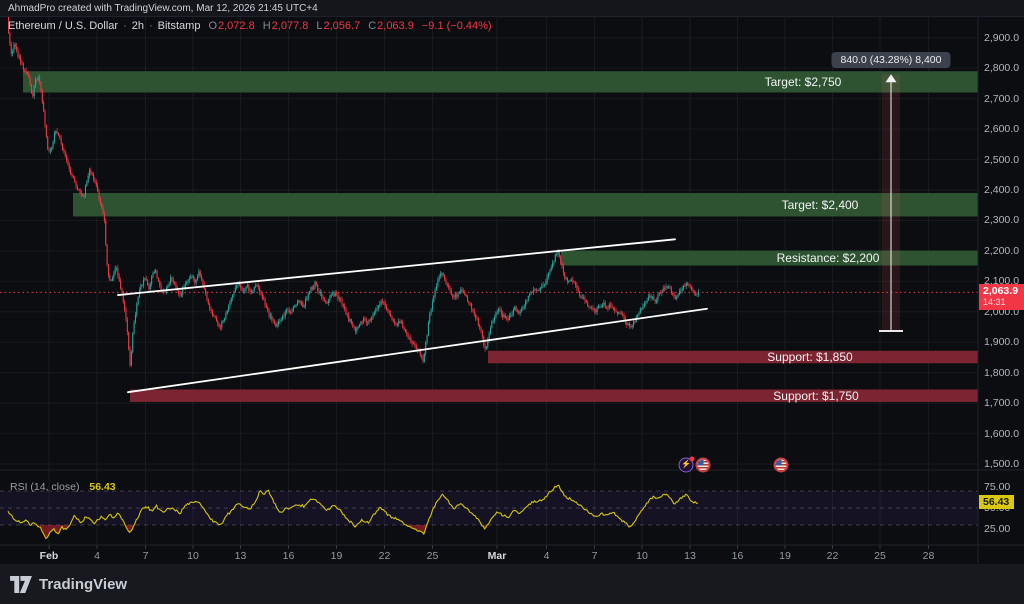 The width and height of the screenshot is (1024, 604). I want to click on lower-channel-line, so click(417, 350).